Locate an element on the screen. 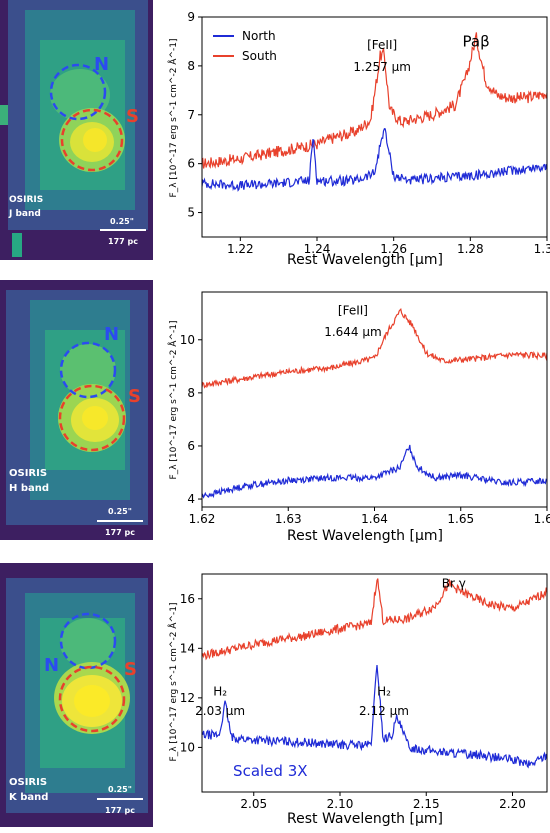 This screenshot has height=833, width=550. x-tick-label: 2.05 is located at coordinates (253, 804).